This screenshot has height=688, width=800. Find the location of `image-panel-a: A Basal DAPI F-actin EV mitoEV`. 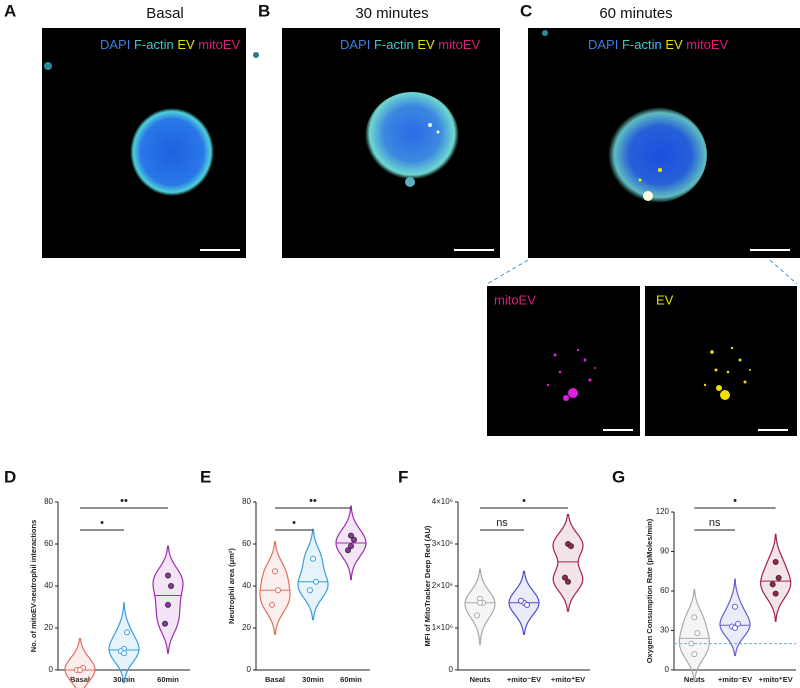

image-panel-a: A Basal DAPI F-actin EV mitoEV is located at coordinates (131, 129).